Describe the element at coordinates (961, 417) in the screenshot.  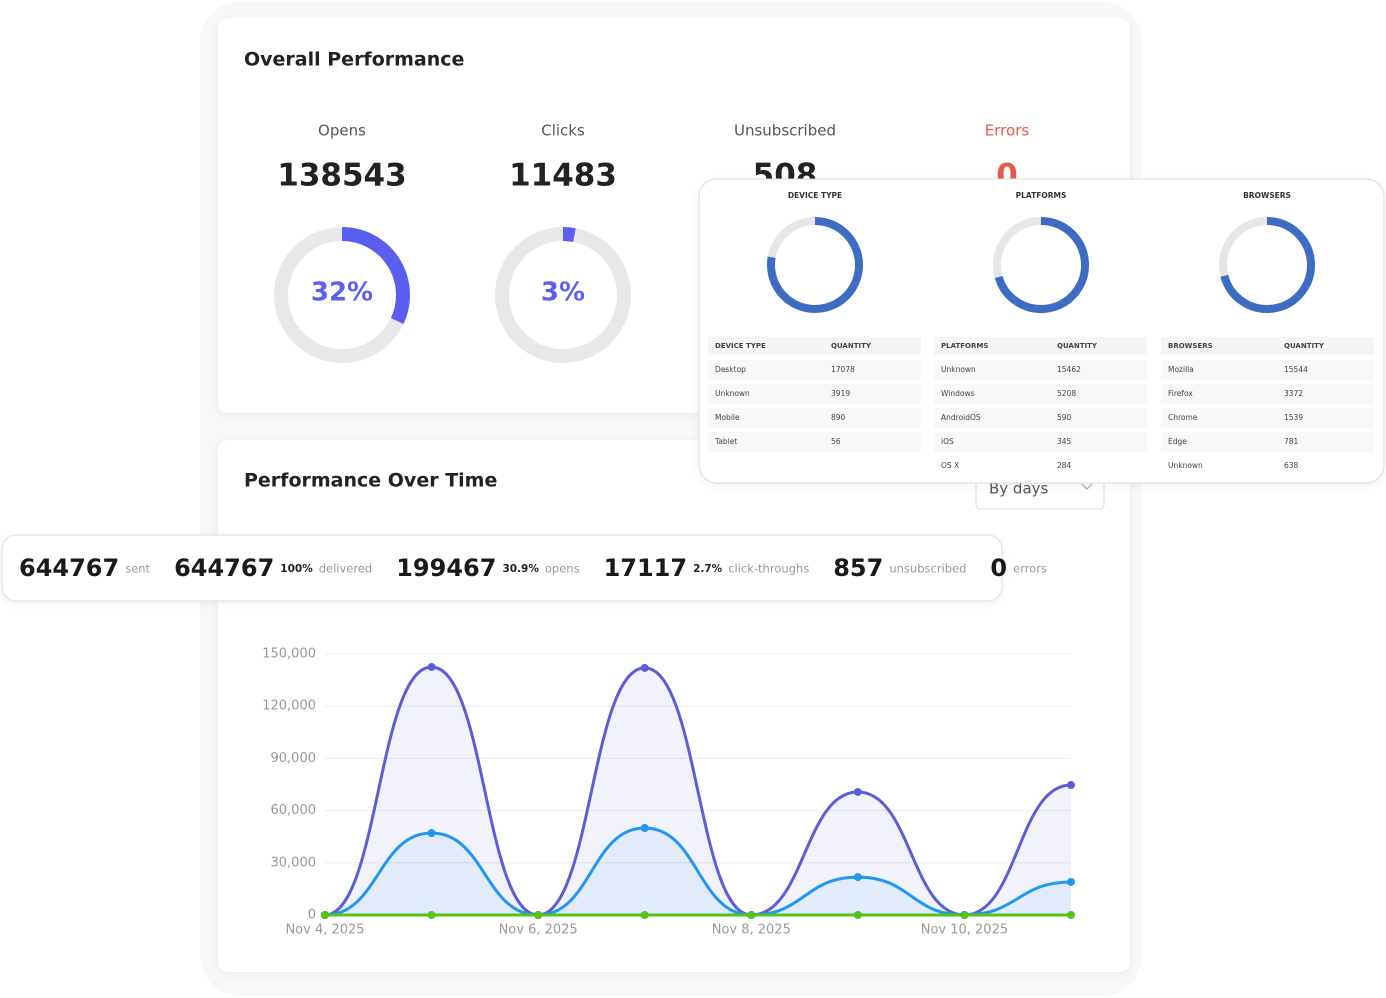
I see `table-cell: AndroidOS` at that location.